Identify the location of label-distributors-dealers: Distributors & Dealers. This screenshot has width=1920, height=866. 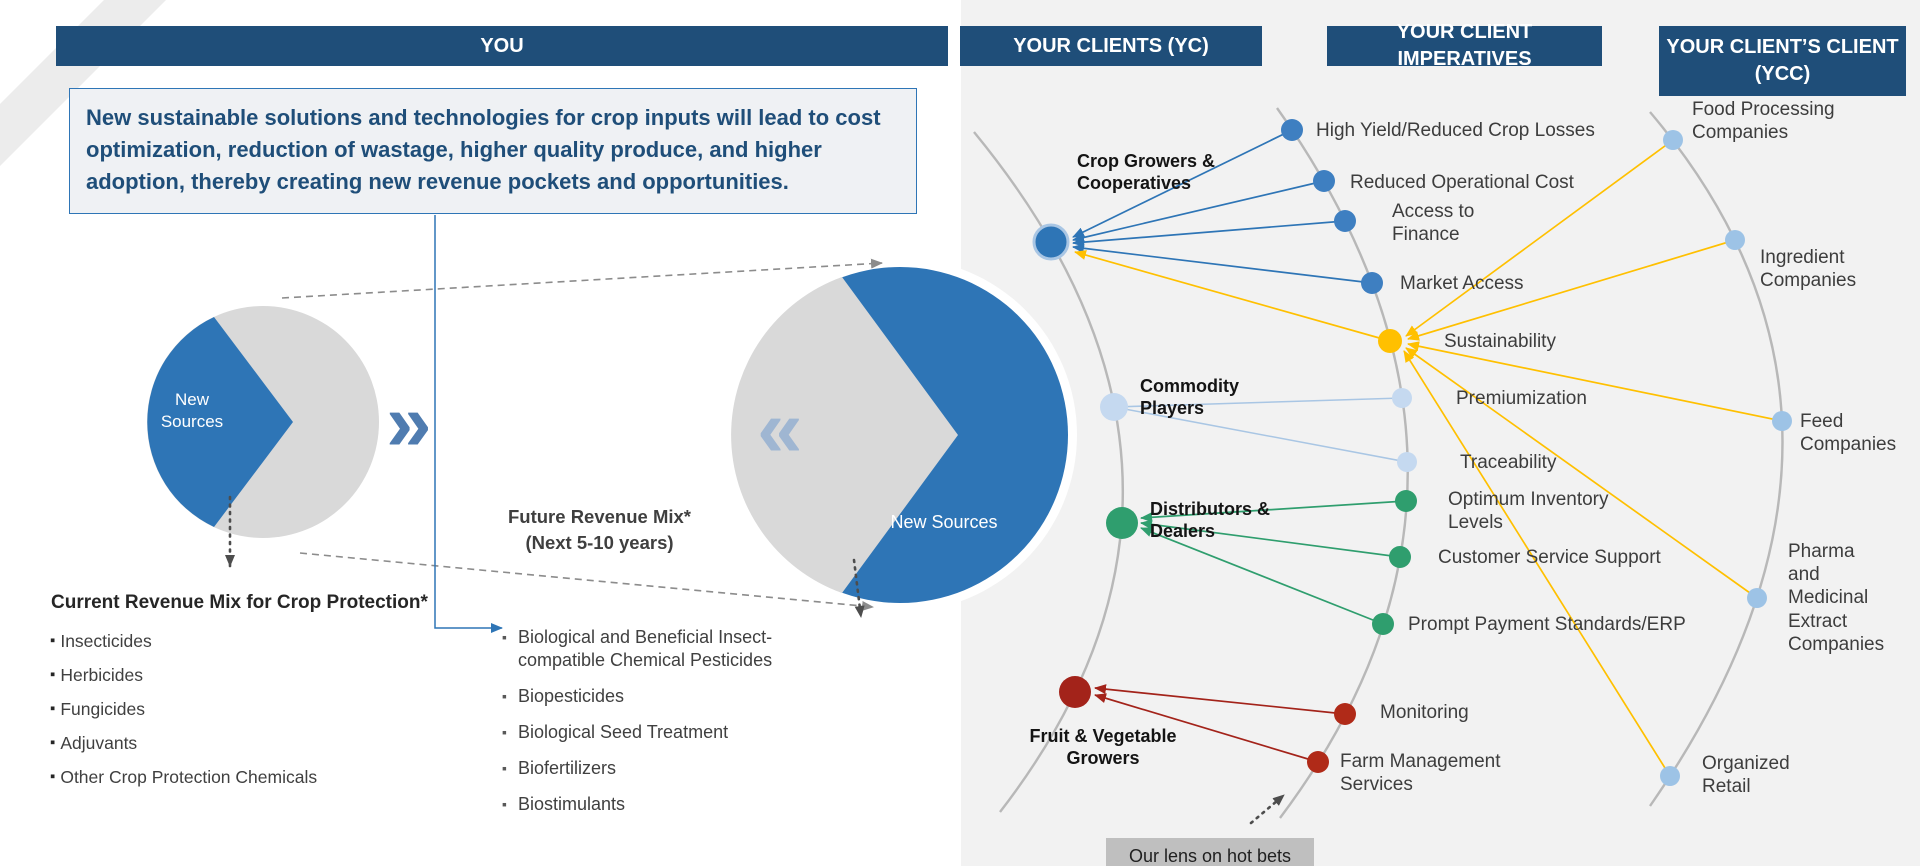
(1210, 520).